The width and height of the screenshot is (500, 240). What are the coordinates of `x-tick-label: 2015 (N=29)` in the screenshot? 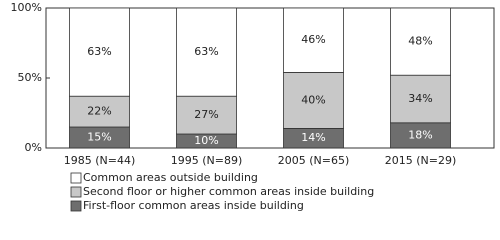 It's located at (421, 160).